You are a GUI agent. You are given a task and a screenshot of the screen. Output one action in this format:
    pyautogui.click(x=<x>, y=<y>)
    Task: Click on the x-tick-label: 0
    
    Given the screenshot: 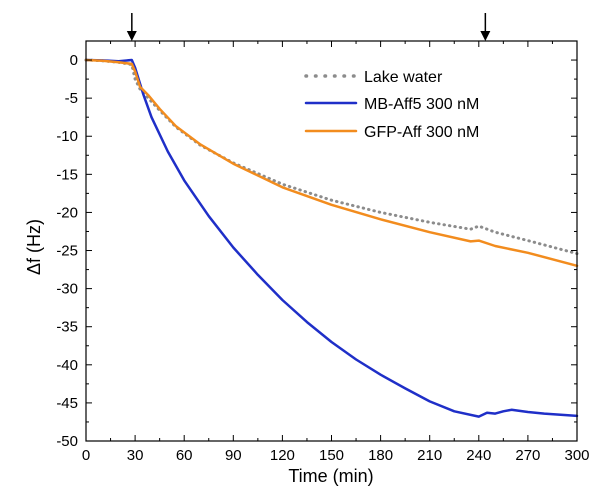 What is the action you would take?
    pyautogui.click(x=86, y=455)
    